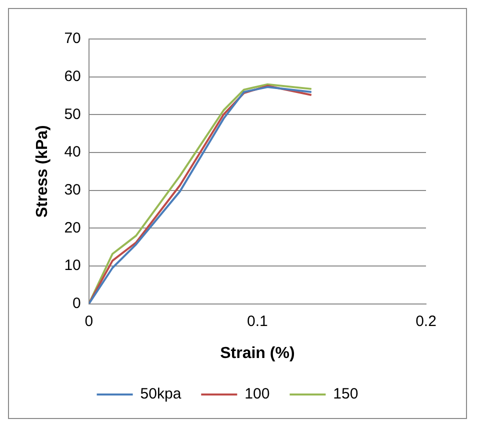  I want to click on legend-label: 150, so click(345, 394).